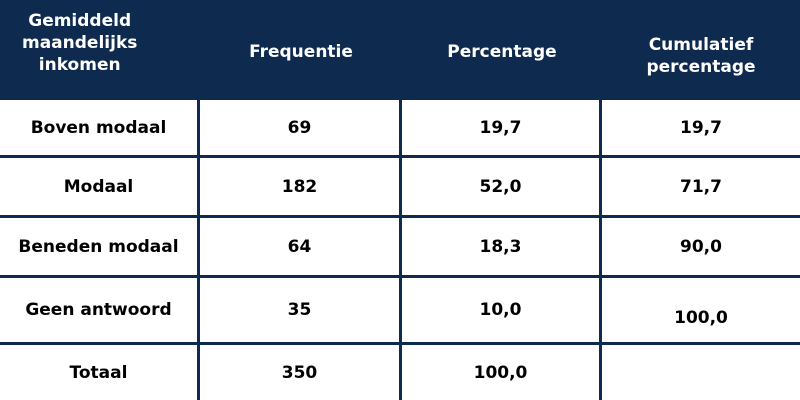  Describe the element at coordinates (100, 188) in the screenshot. I see `row-modaal-label: Modaal` at that location.